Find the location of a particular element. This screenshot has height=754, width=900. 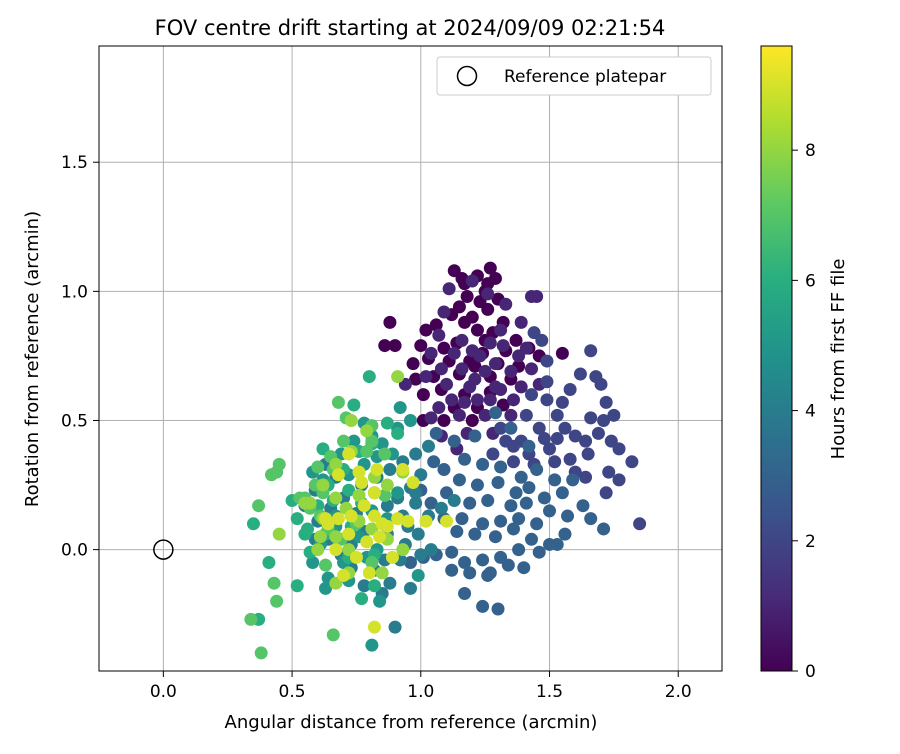

legend-marker is located at coordinates (467, 76).